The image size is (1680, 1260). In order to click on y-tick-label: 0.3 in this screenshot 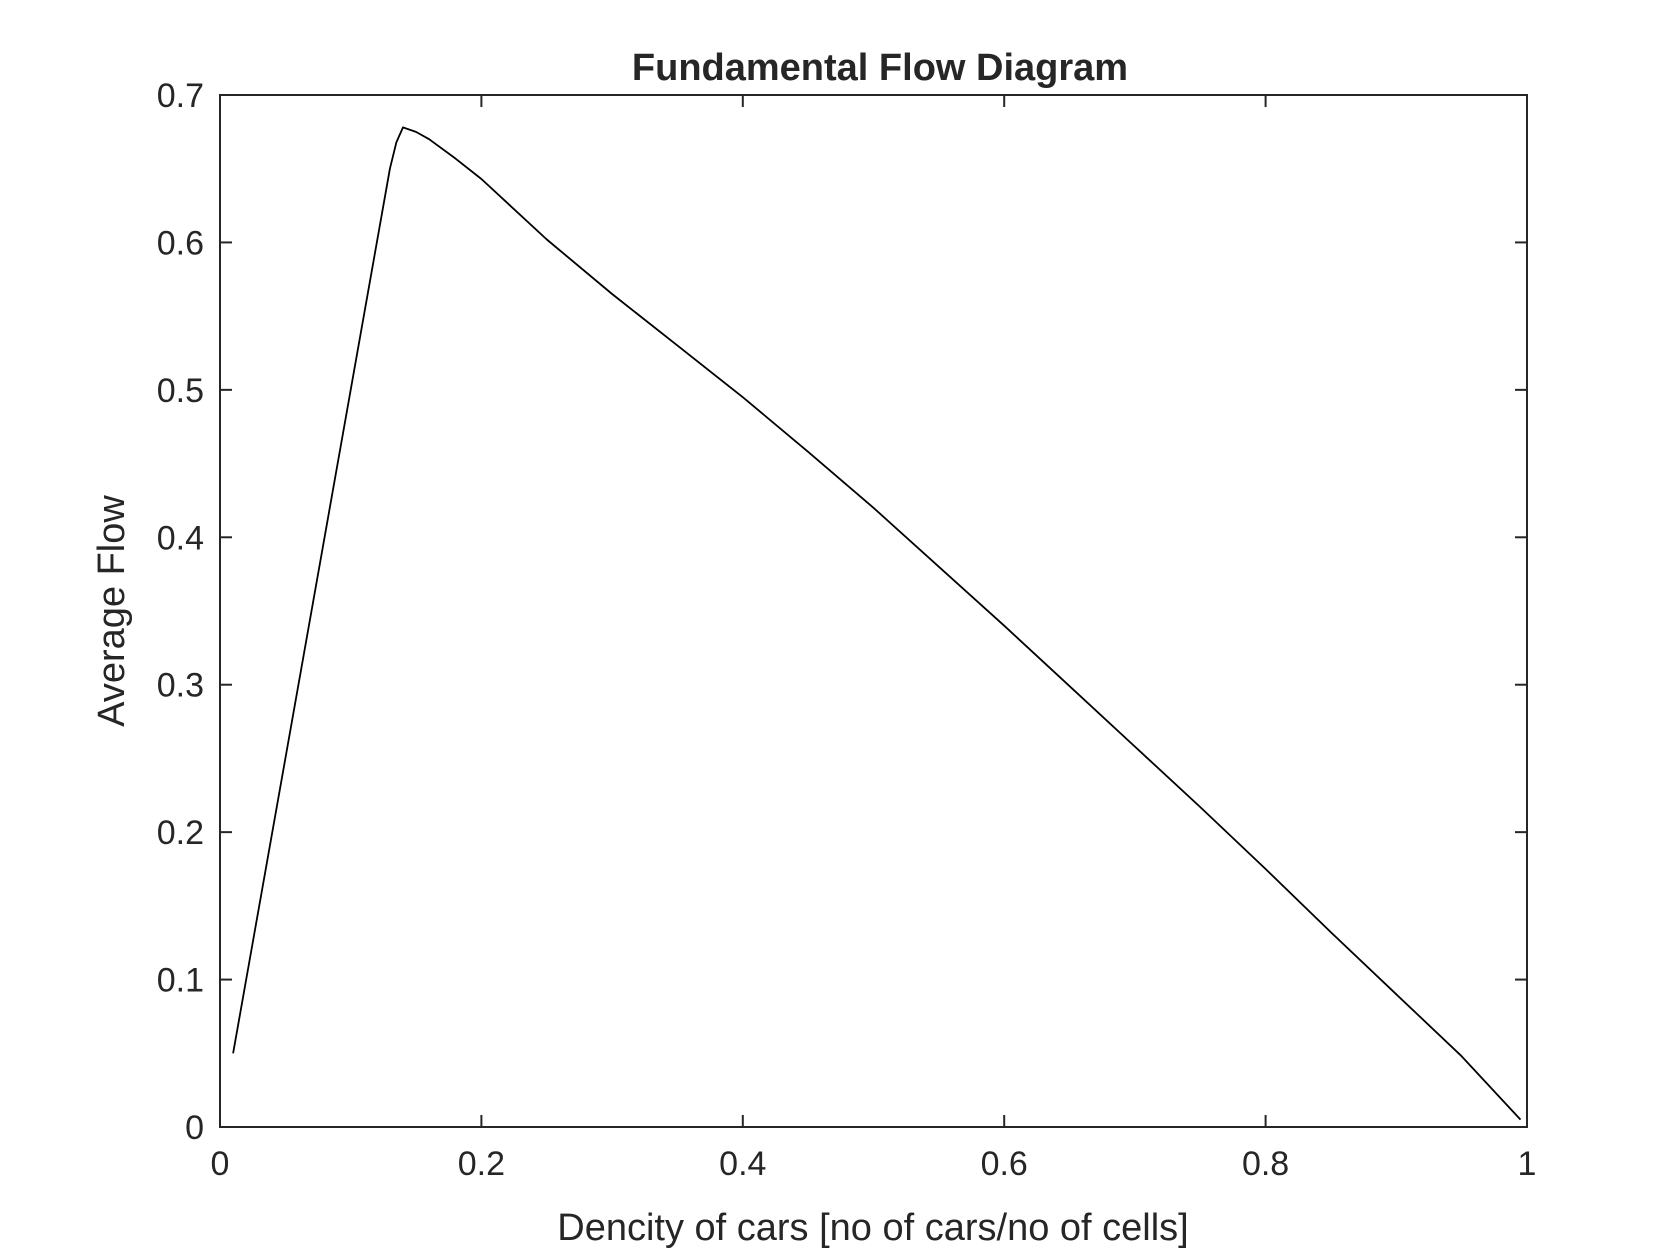, I will do `click(180, 686)`.